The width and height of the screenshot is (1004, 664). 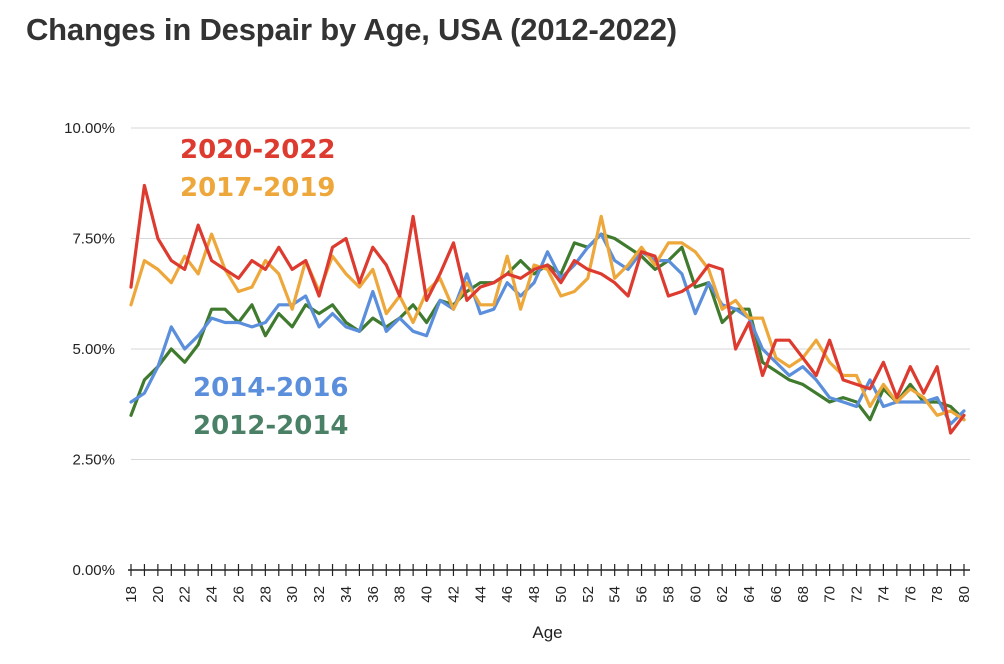 I want to click on legend-label-2012-2014: 2012-2014, so click(x=271, y=426).